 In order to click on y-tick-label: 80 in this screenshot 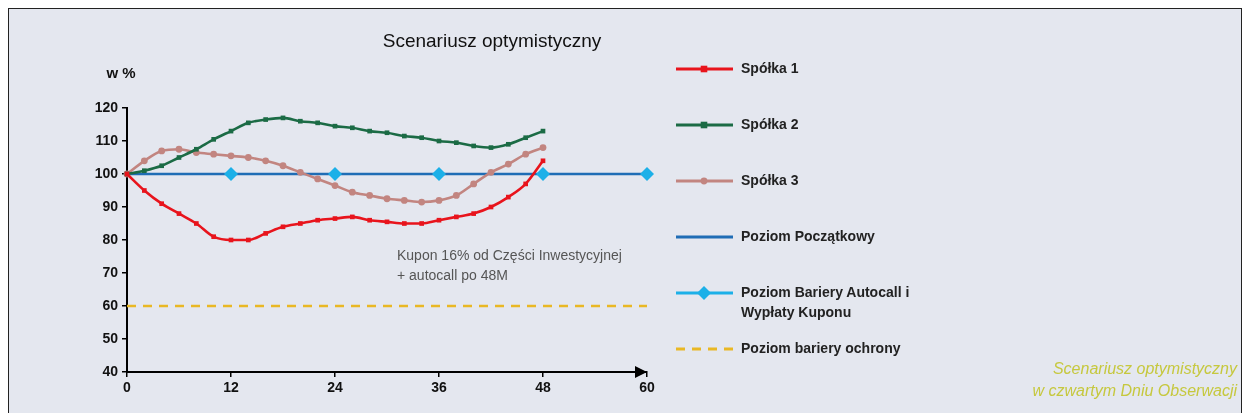, I will do `click(110, 238)`.